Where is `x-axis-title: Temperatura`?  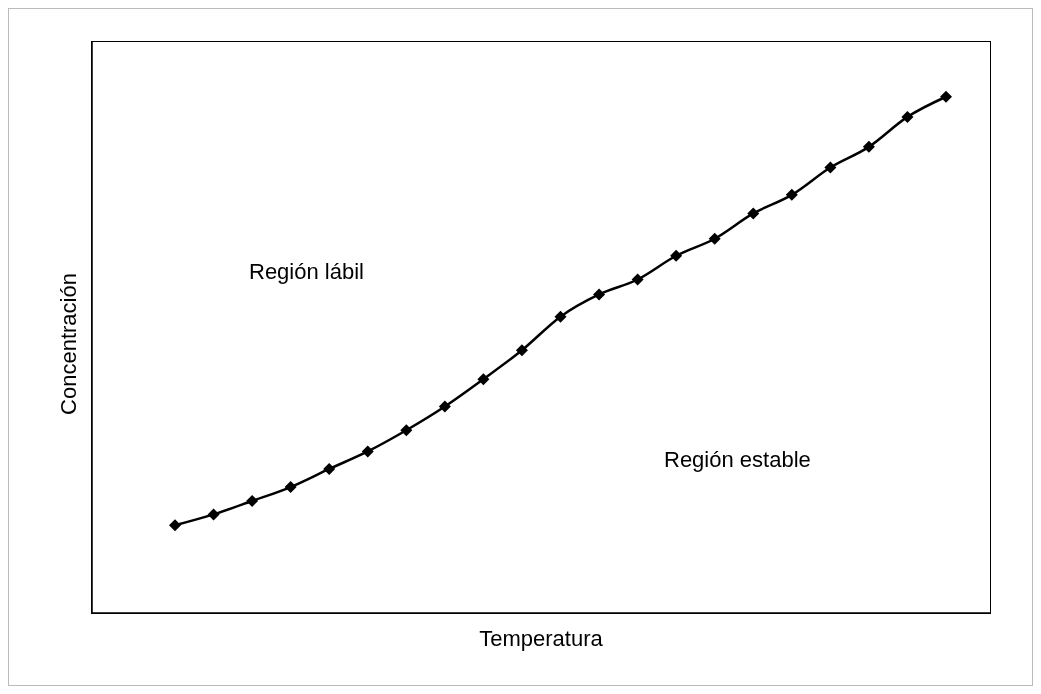
x-axis-title: Temperatura is located at coordinates (541, 639).